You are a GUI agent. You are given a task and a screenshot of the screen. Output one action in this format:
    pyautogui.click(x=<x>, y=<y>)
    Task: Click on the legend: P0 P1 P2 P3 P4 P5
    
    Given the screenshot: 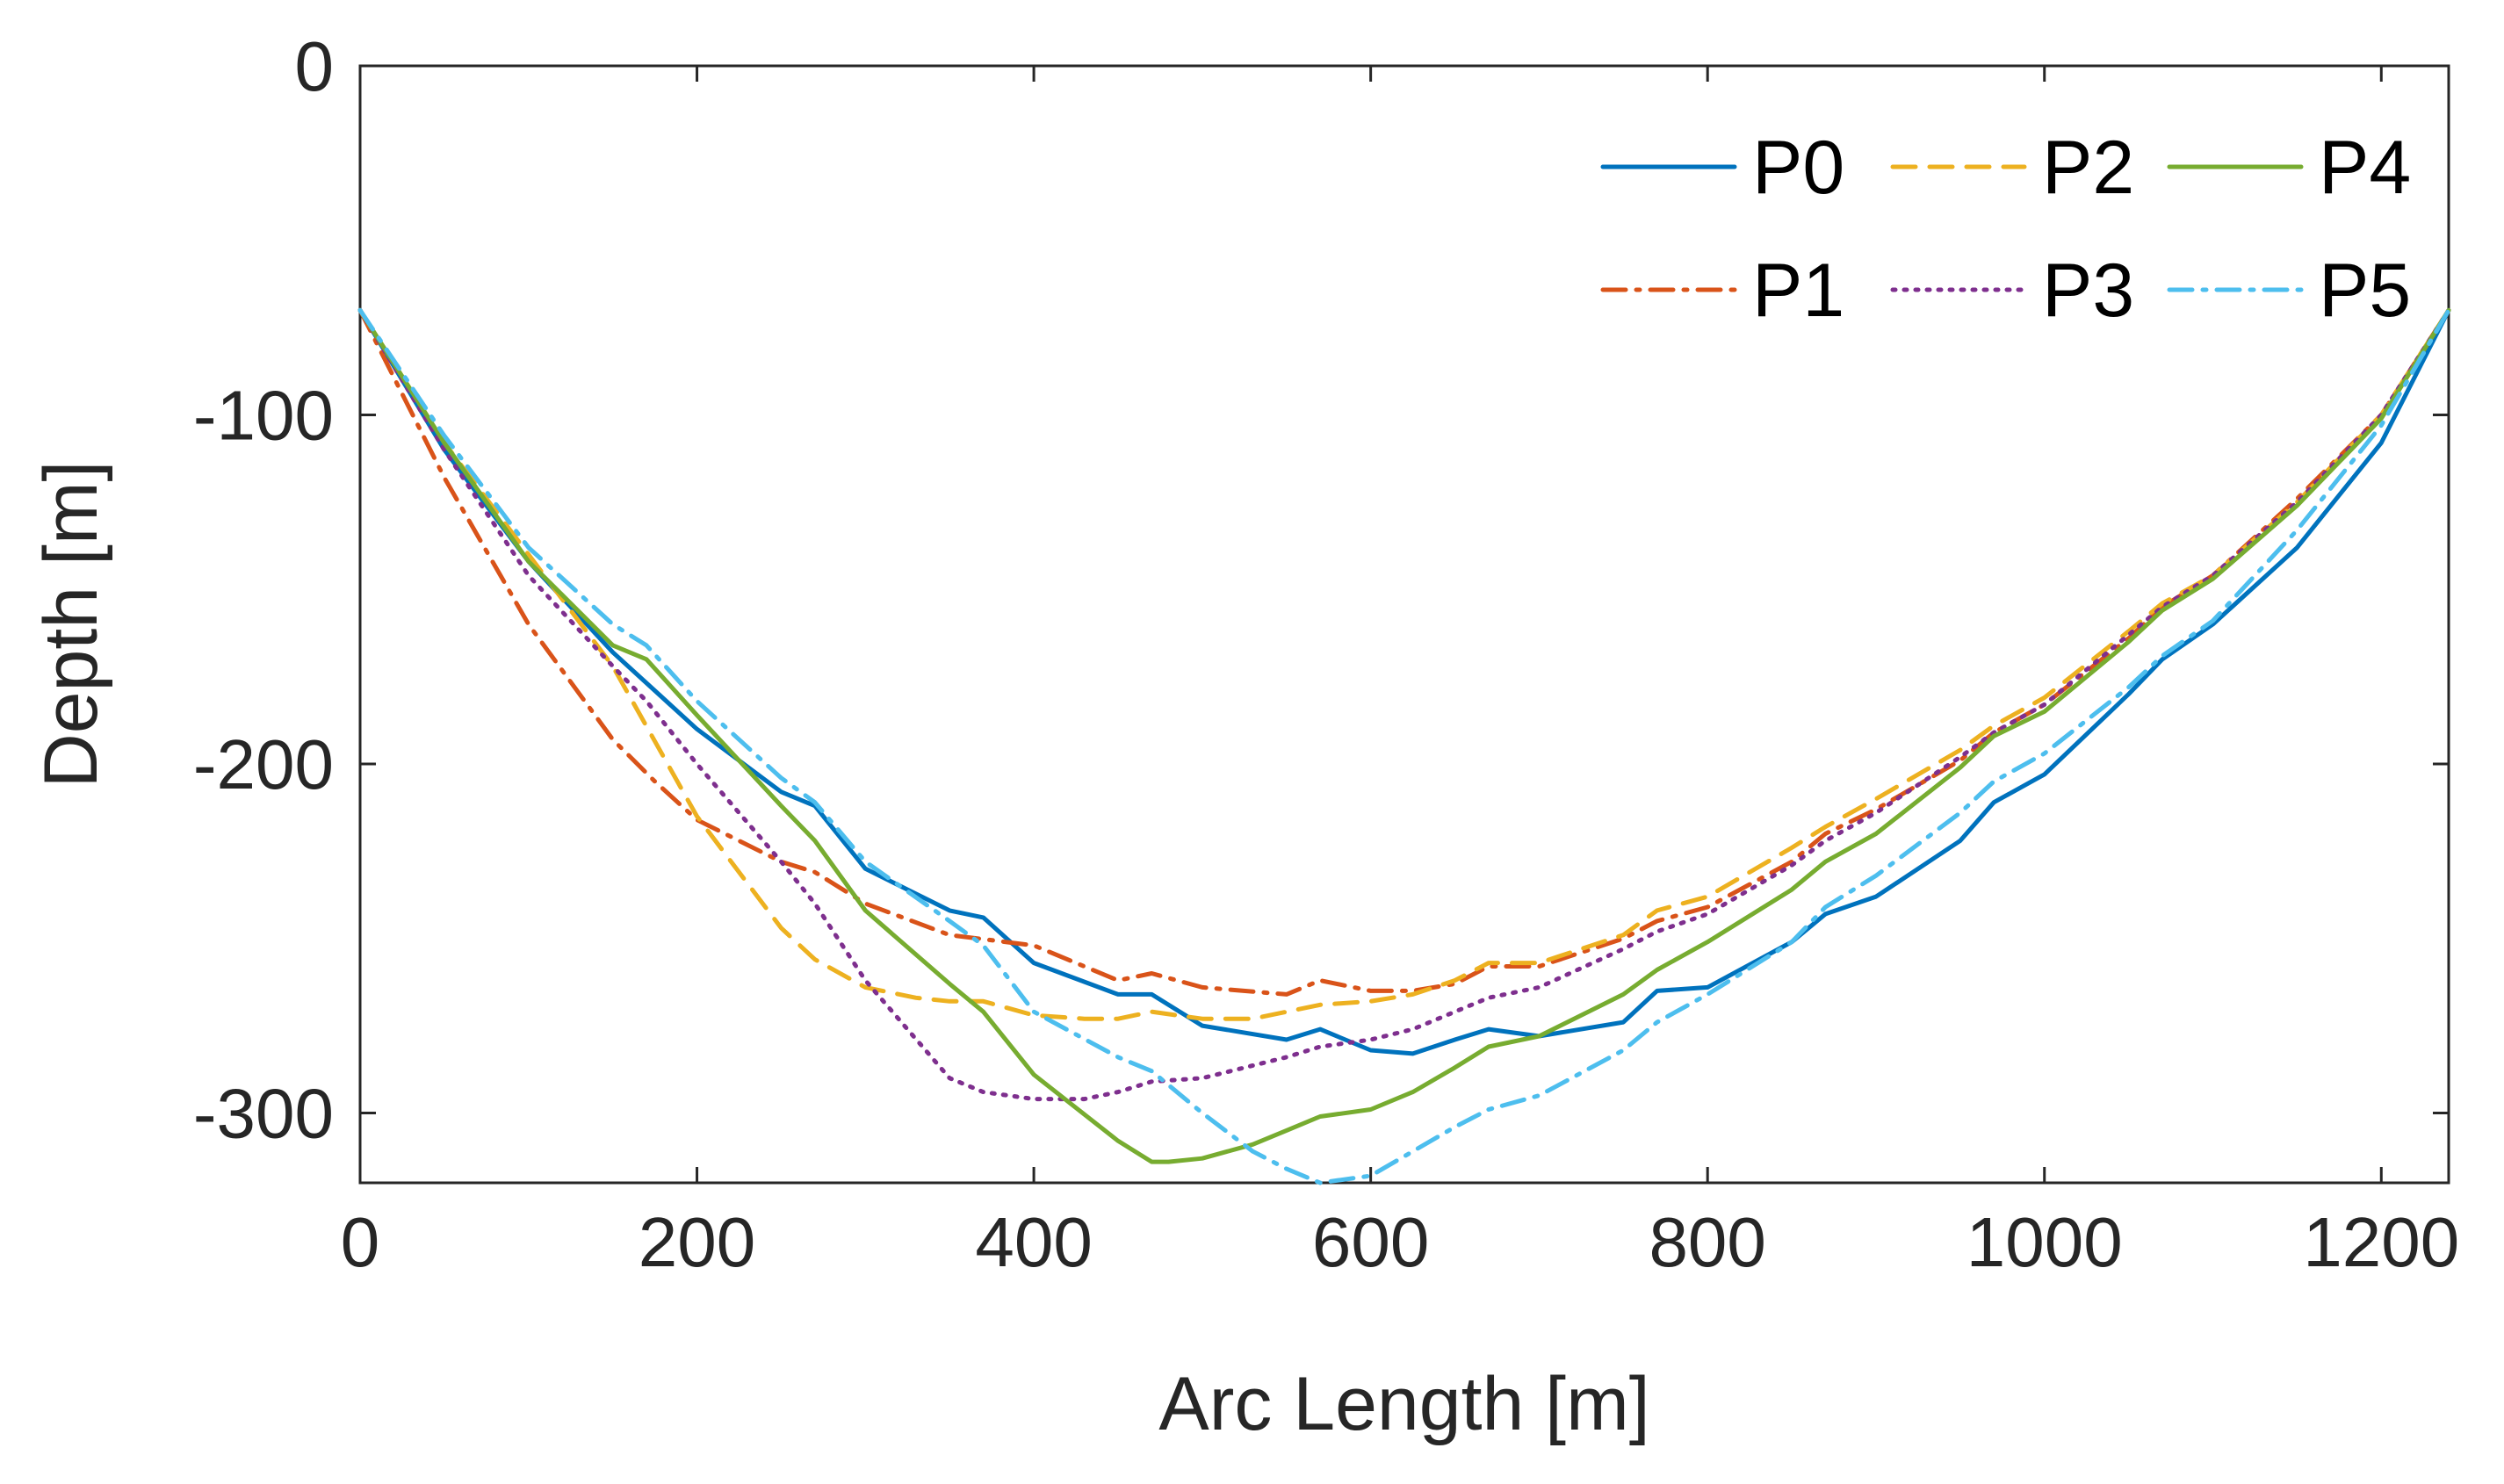 What is the action you would take?
    pyautogui.click(x=2006, y=229)
    